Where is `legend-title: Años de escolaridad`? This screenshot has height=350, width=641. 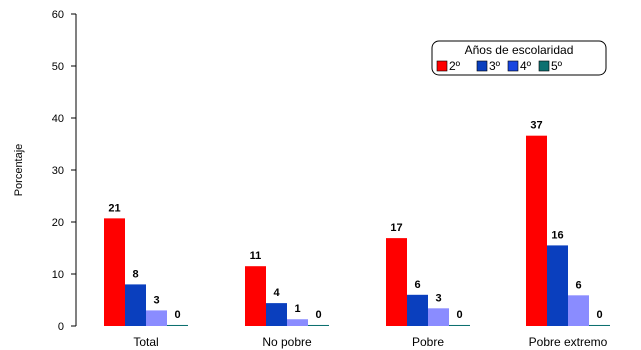
legend-title: Años de escolaridad is located at coordinates (519, 50).